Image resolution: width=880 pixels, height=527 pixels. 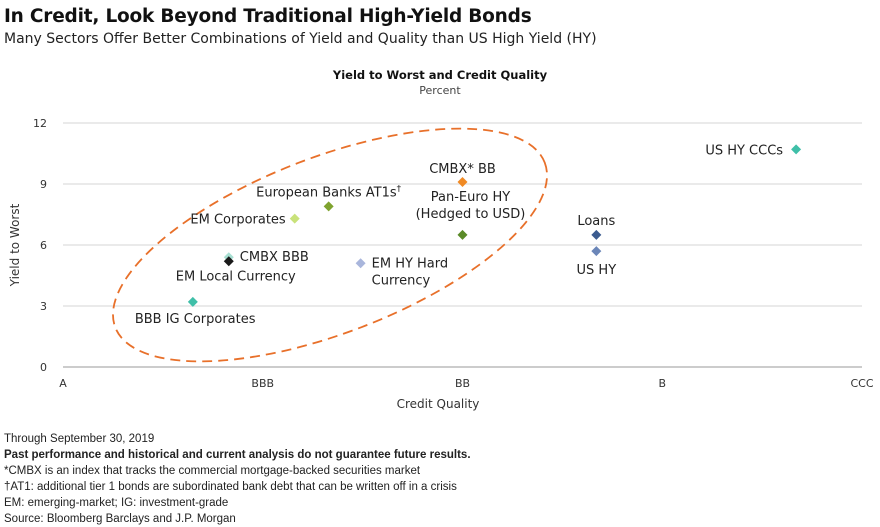 What do you see at coordinates (596, 221) in the screenshot?
I see `label-loans: Loans` at bounding box center [596, 221].